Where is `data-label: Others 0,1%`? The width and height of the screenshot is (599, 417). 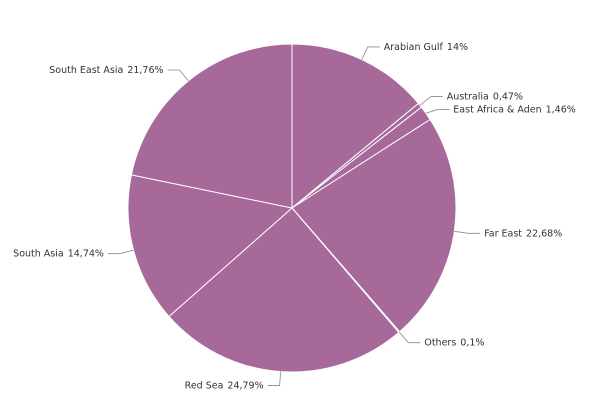 data-label: Others 0,1% is located at coordinates (454, 342).